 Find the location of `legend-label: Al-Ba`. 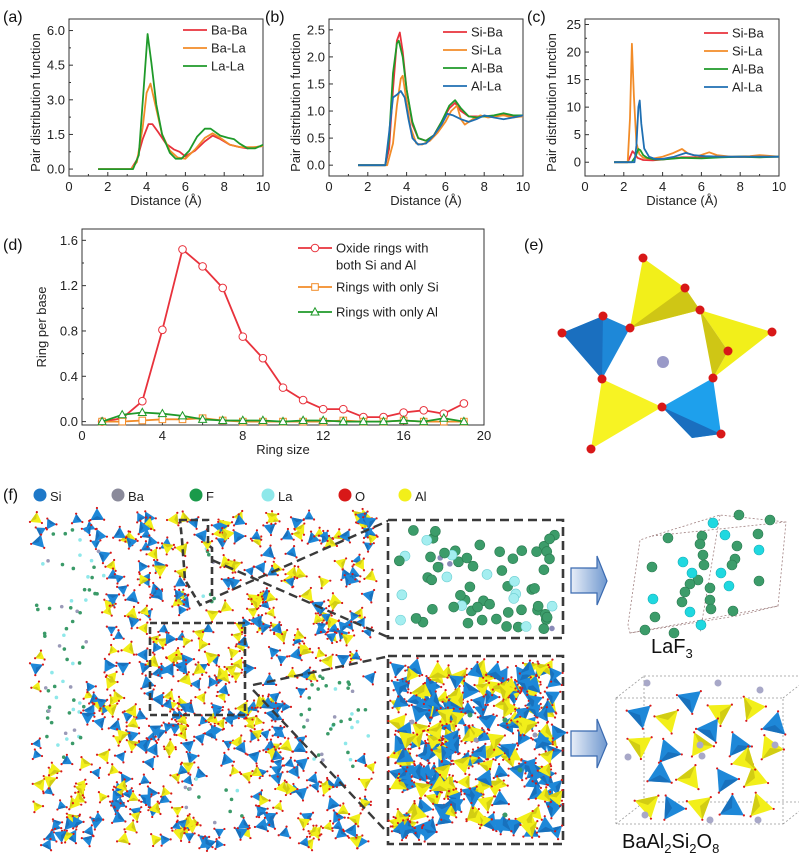

legend-label: Al-Ba is located at coordinates (487, 68).